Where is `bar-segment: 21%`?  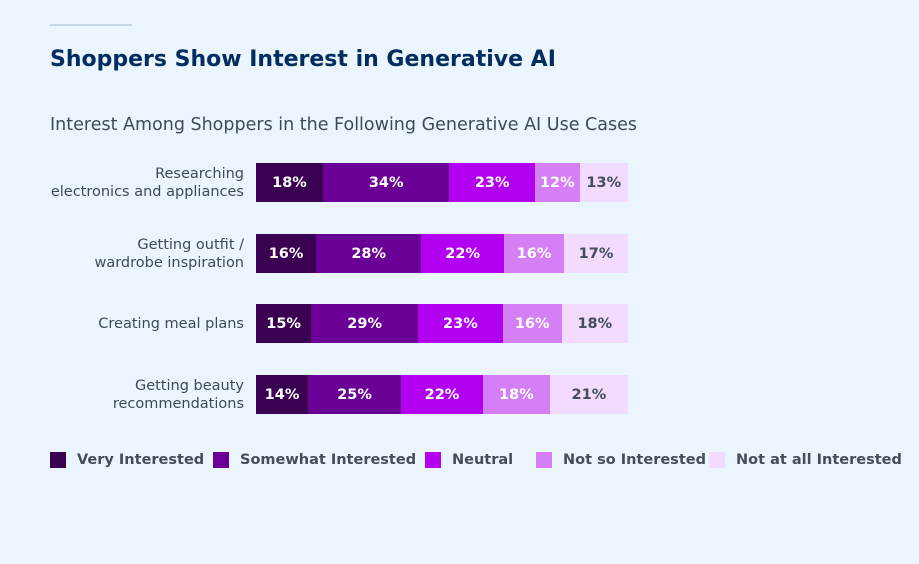 bar-segment: 21% is located at coordinates (588, 394).